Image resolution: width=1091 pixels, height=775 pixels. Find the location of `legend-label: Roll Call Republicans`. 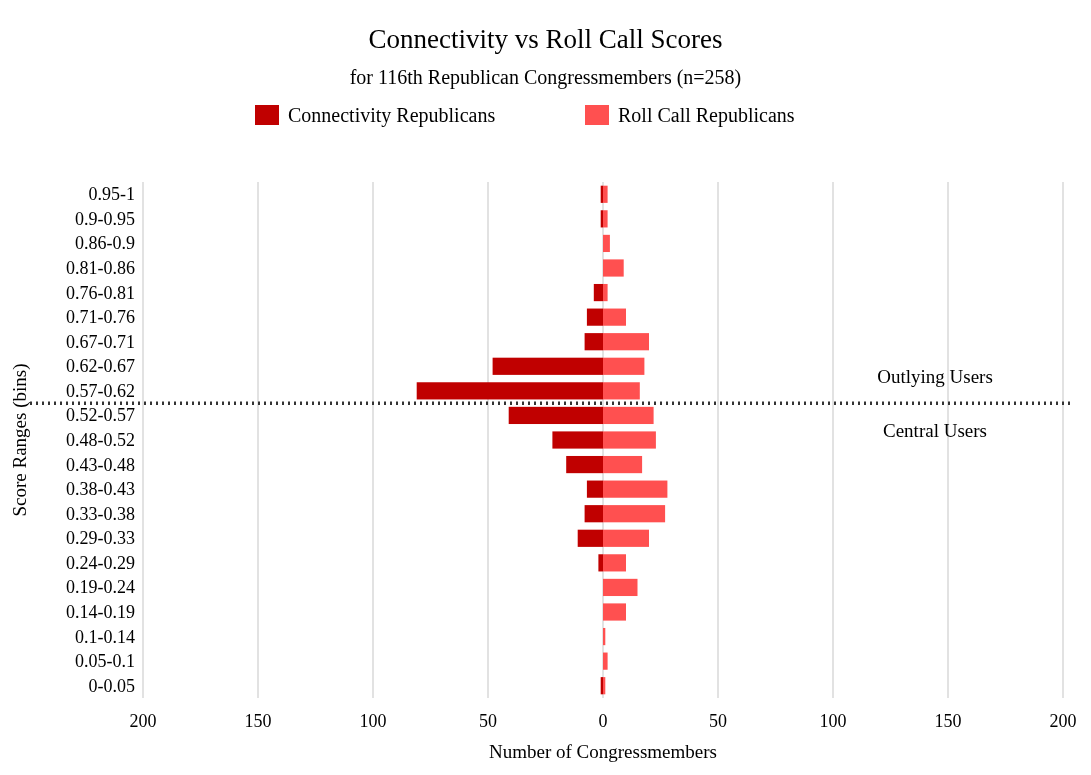

legend-label: Roll Call Republicans is located at coordinates (706, 115).